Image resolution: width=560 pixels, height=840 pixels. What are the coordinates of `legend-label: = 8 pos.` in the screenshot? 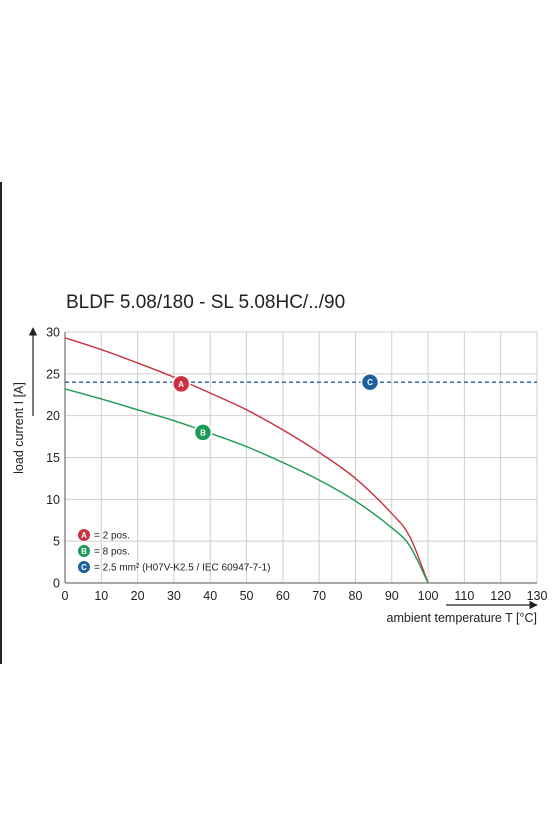 It's located at (112, 552).